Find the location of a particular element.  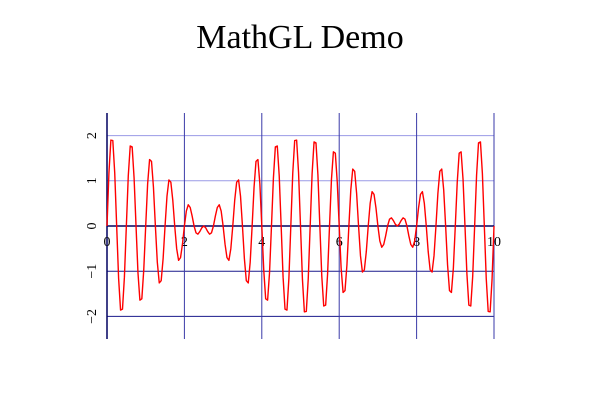

y-tick-label: 1 is located at coordinates (92, 180).